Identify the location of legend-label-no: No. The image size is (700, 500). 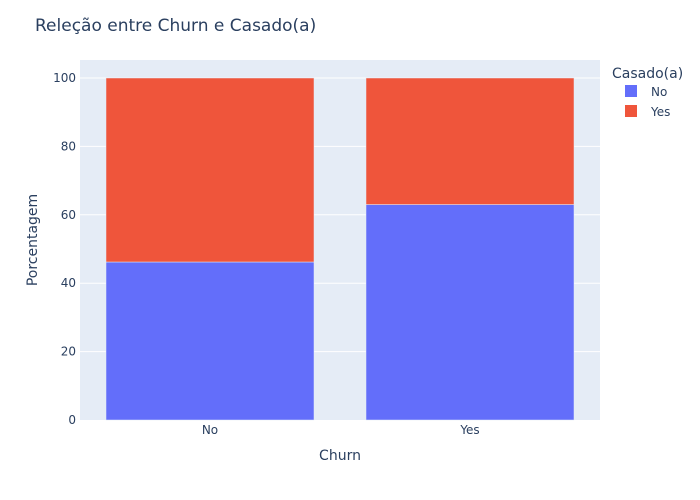
(659, 92).